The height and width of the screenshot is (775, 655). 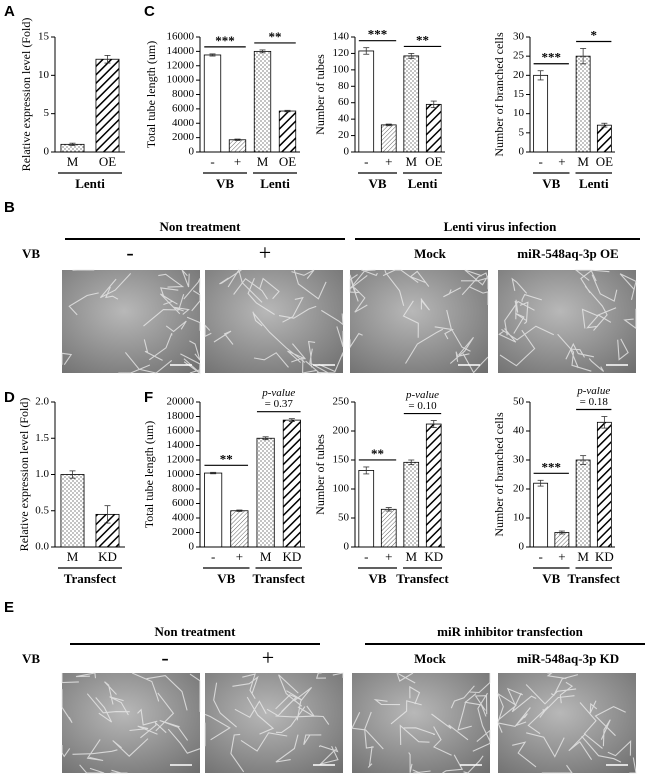 What do you see at coordinates (594, 183) in the screenshot?
I see `group-label: Lenti` at bounding box center [594, 183].